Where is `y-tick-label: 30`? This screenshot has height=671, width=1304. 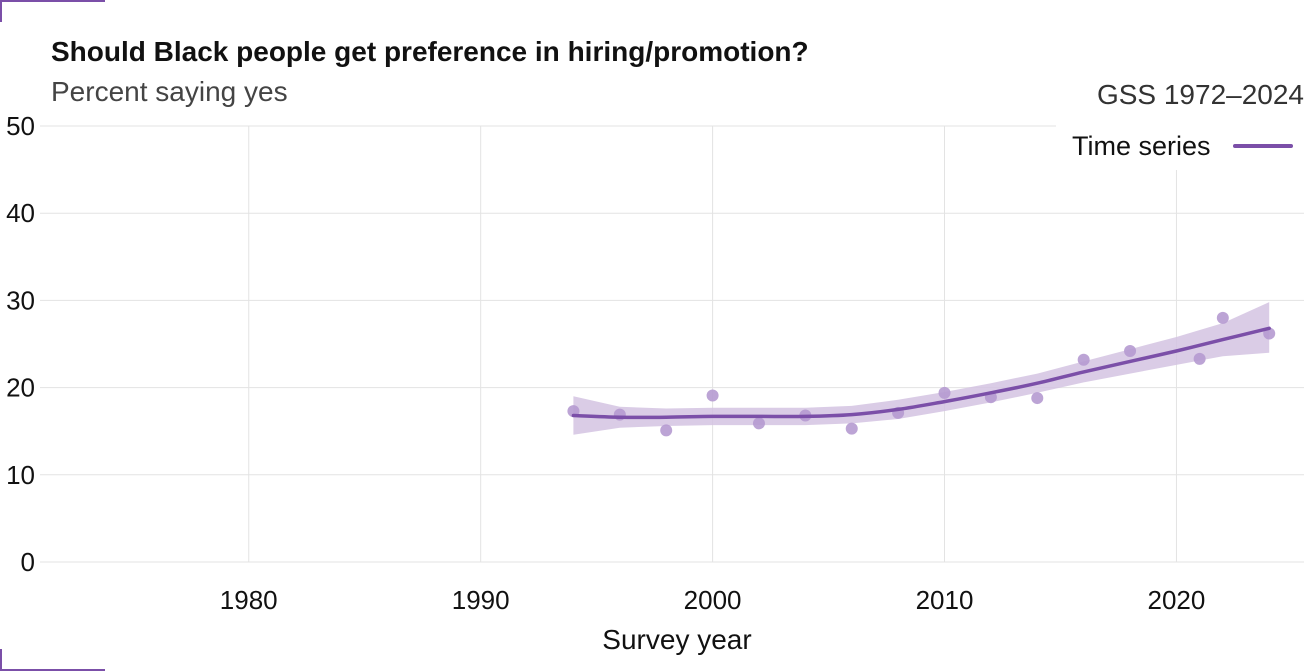
y-tick-label: 30 is located at coordinates (20, 300).